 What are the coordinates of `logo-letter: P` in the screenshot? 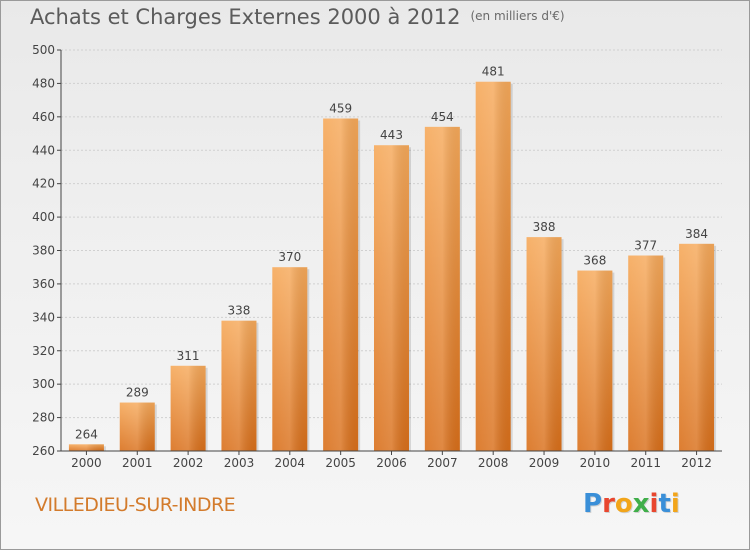 It's located at (593, 504).